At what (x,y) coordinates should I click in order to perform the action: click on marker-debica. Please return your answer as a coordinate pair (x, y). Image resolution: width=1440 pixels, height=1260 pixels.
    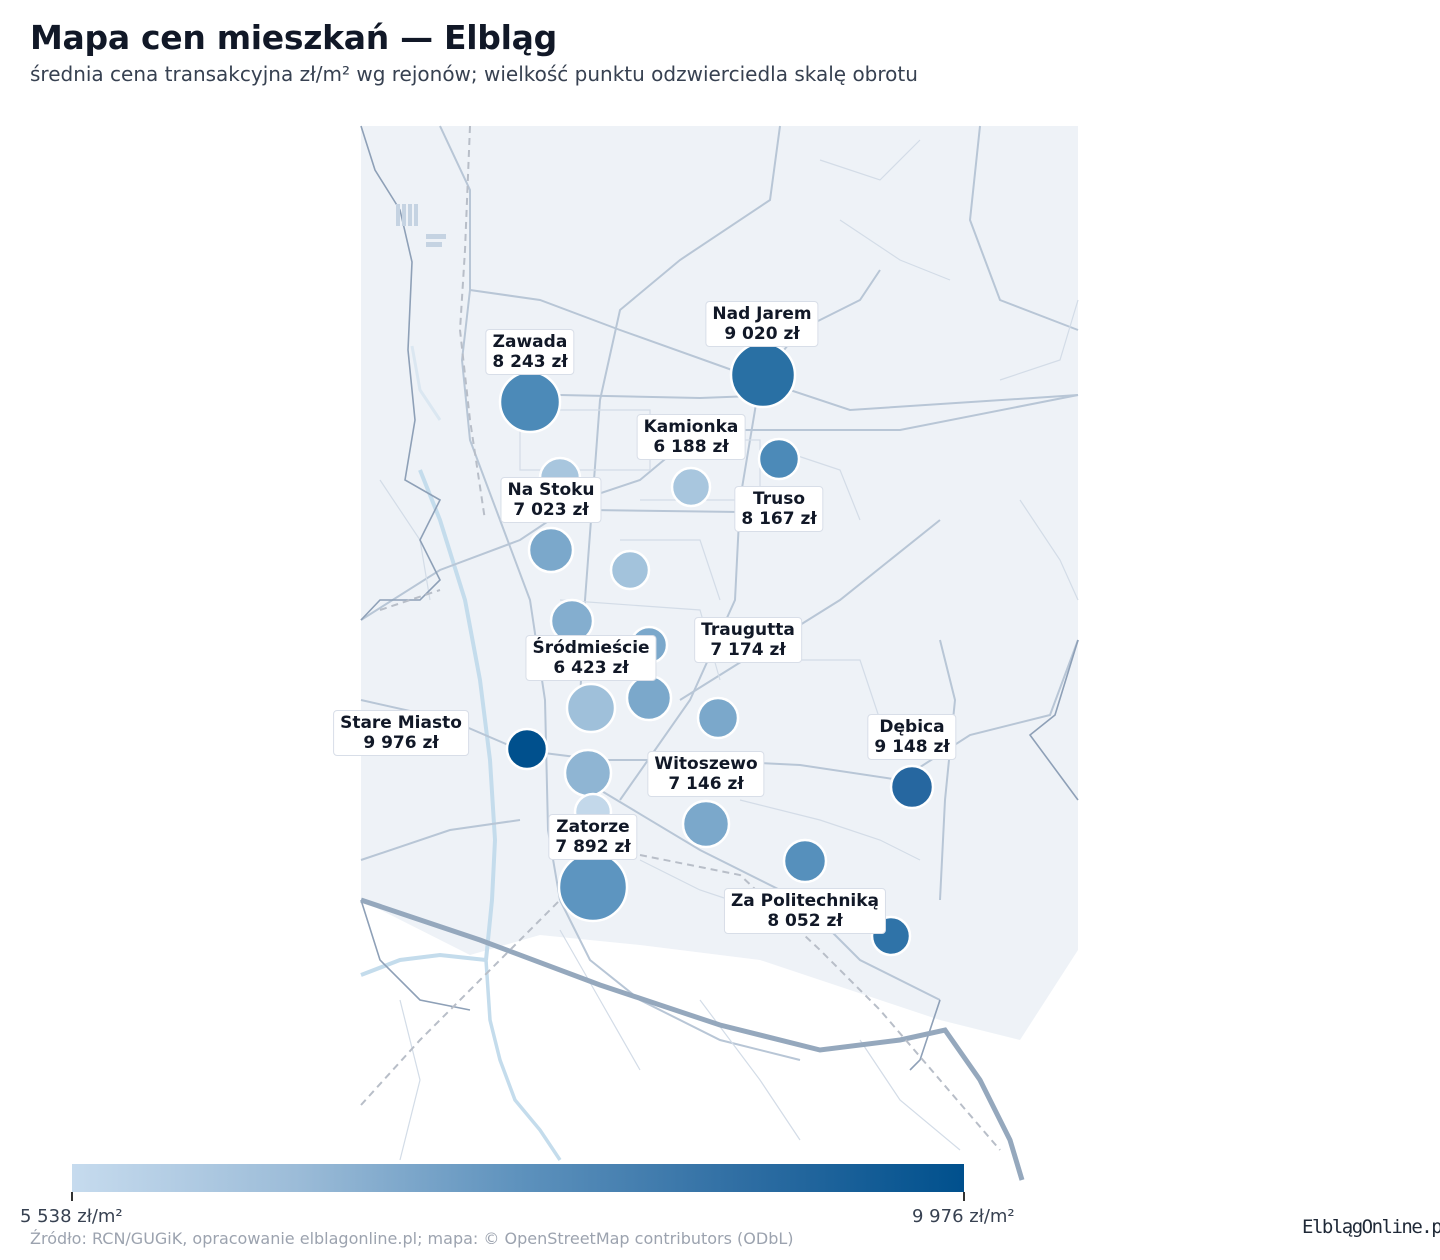
    Looking at the image, I should click on (912, 787).